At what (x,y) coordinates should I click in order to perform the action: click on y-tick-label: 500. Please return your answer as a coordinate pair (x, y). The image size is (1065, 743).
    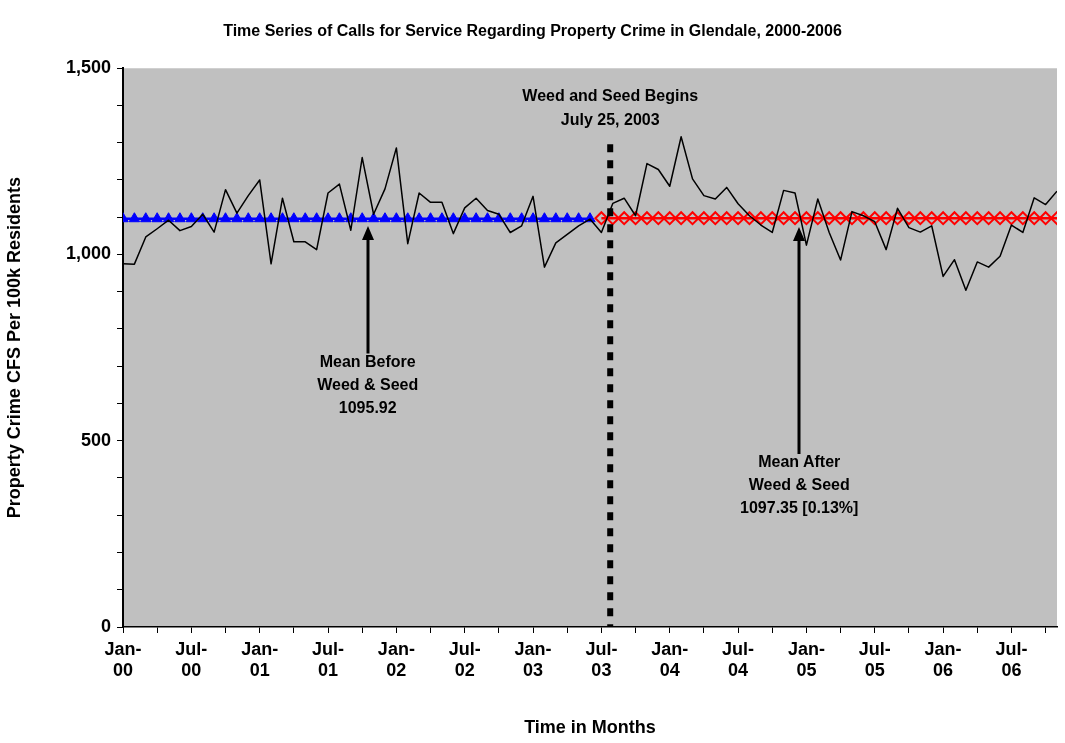
    Looking at the image, I should click on (95, 439).